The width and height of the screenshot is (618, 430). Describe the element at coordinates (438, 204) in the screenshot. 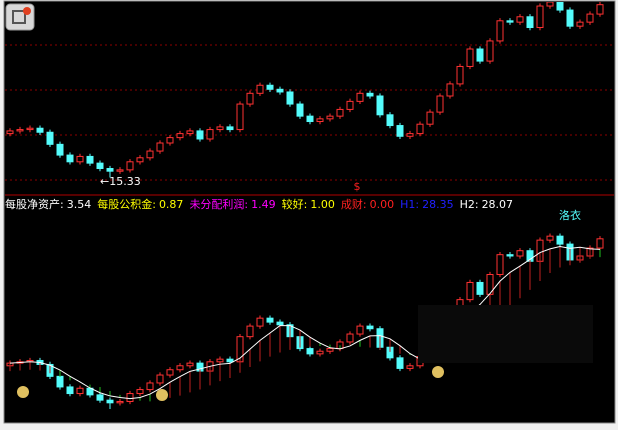

I see `indicator-value: 28.35` at that location.